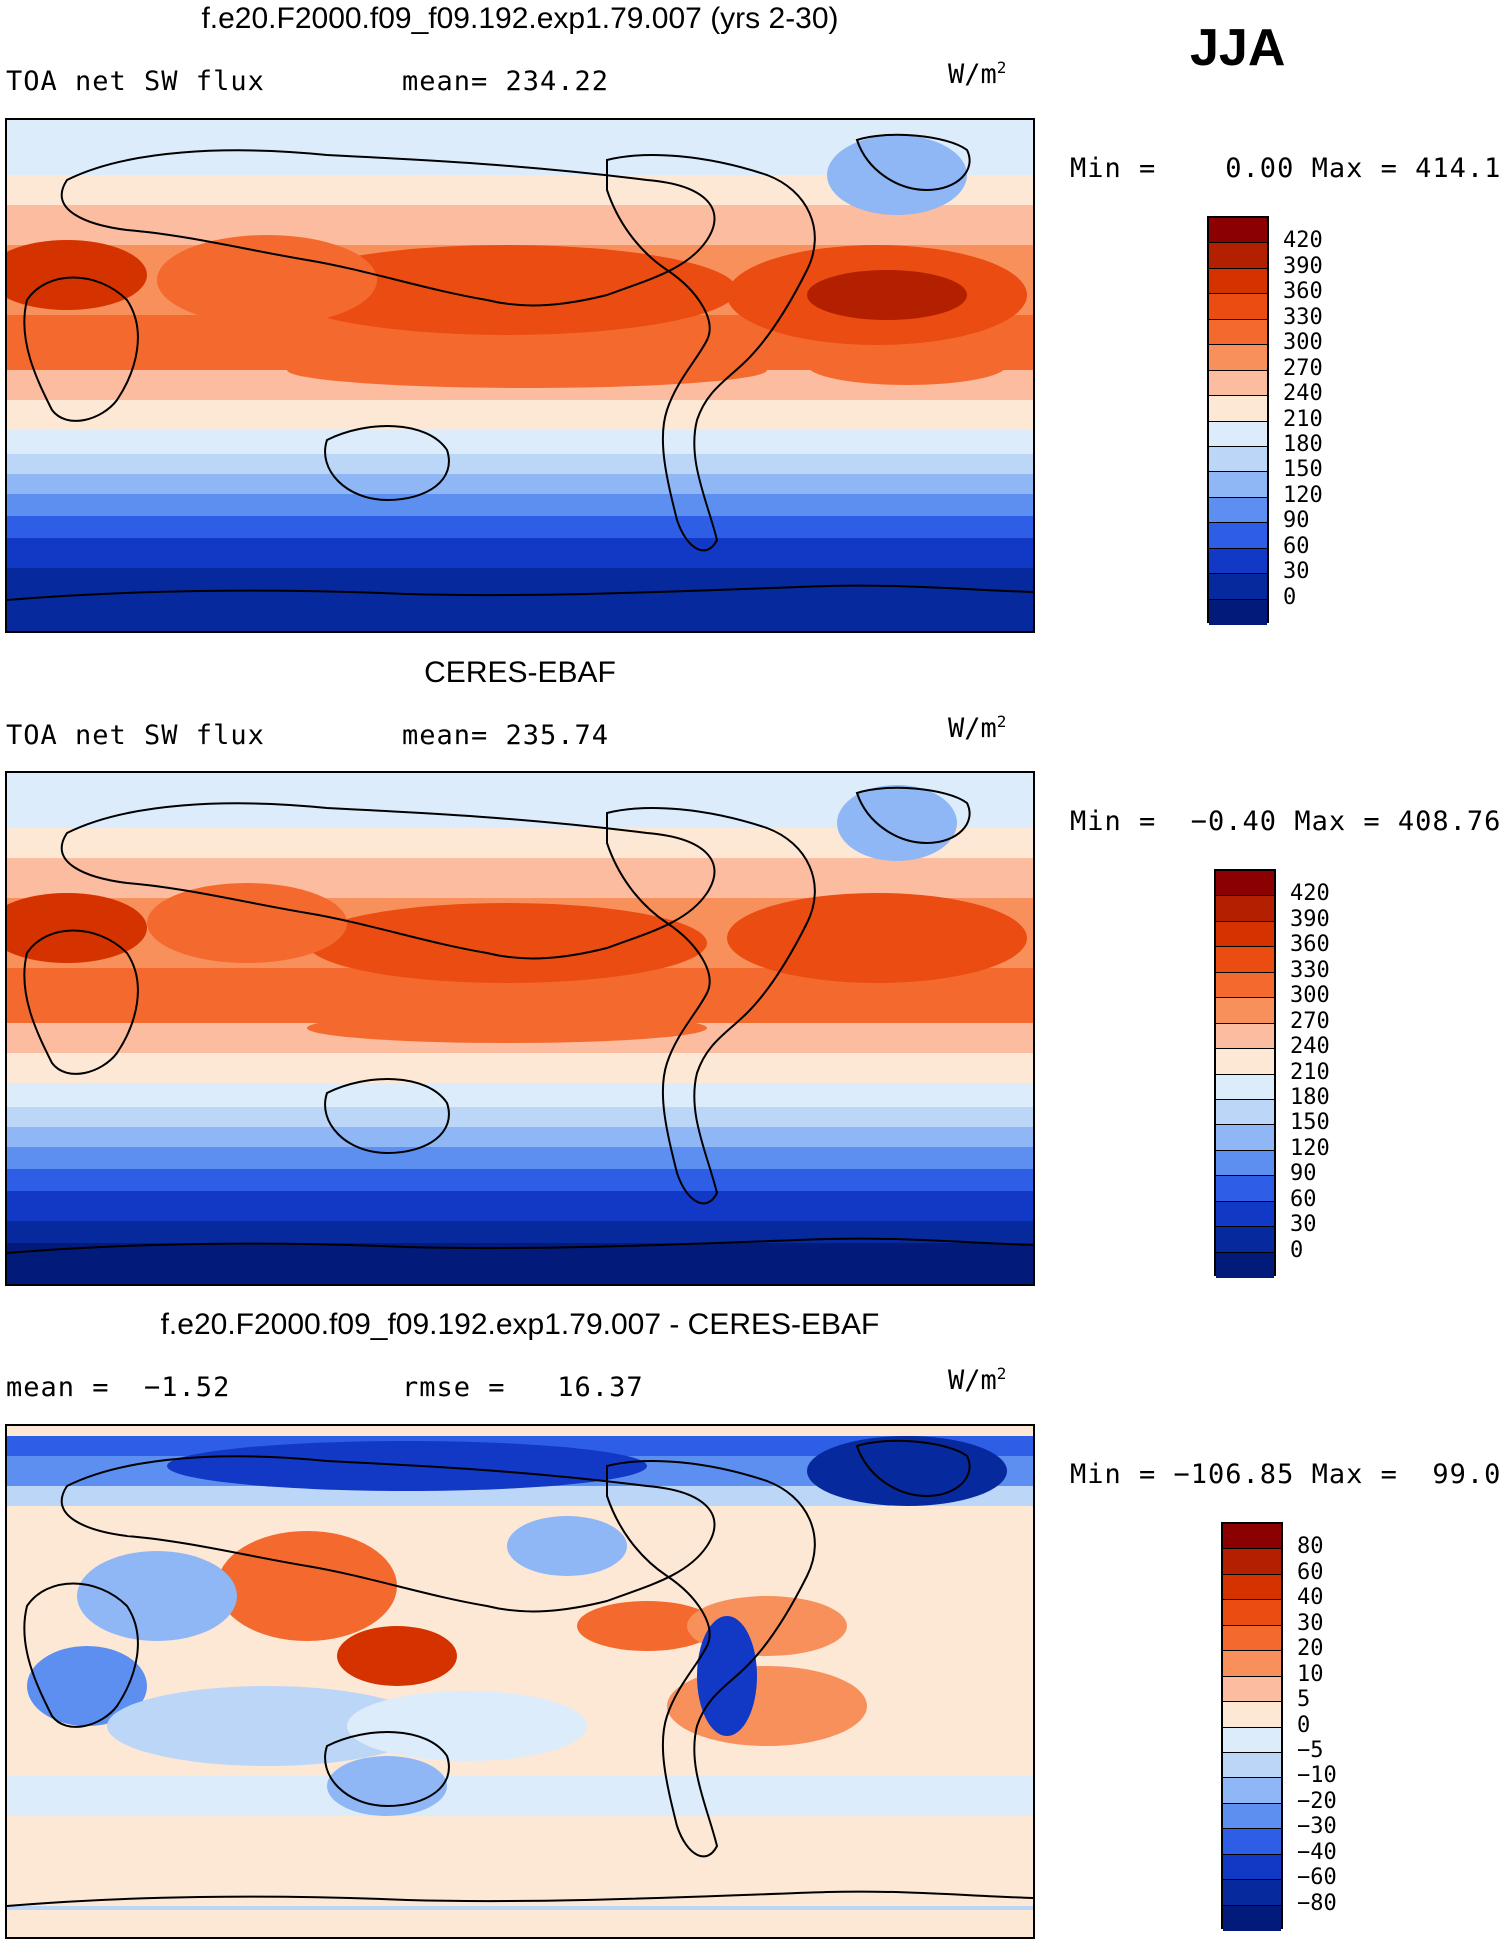  What do you see at coordinates (1310, 1598) in the screenshot?
I see `panel-3-colorbar-label: 40` at bounding box center [1310, 1598].